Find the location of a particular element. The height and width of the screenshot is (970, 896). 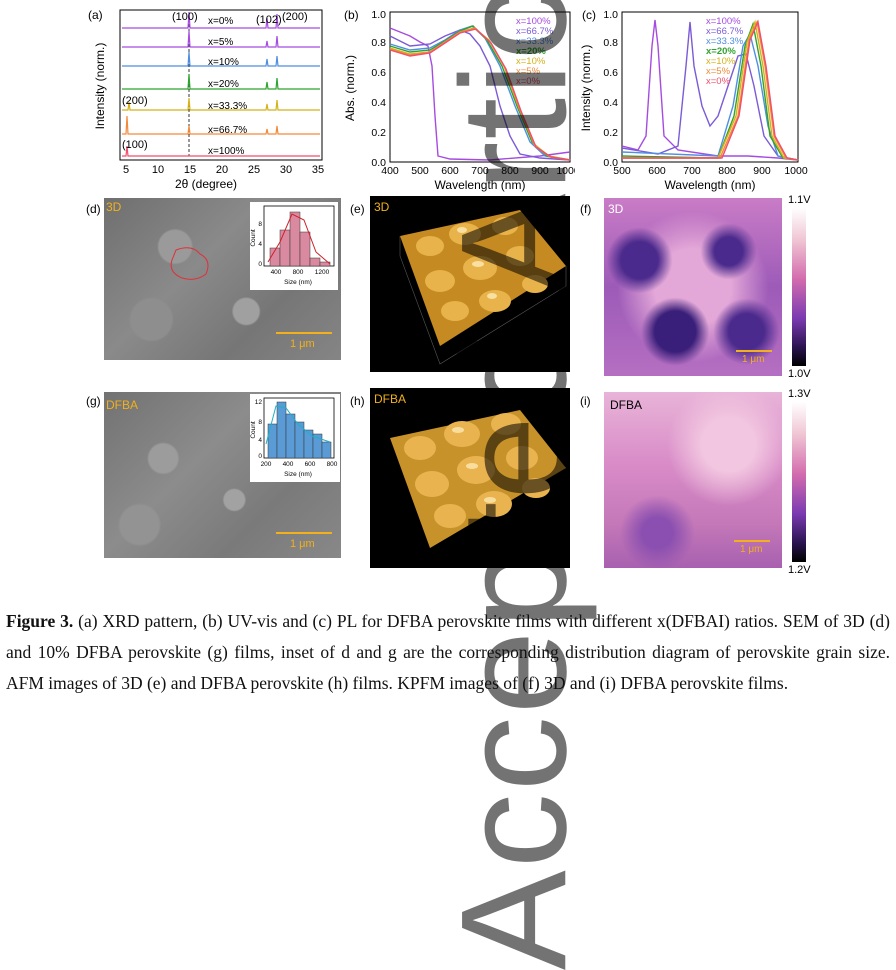

sem-inset-histogram-3d: 400 800 1200 Size (nm) 0 4 8 Count is located at coordinates (294, 246).